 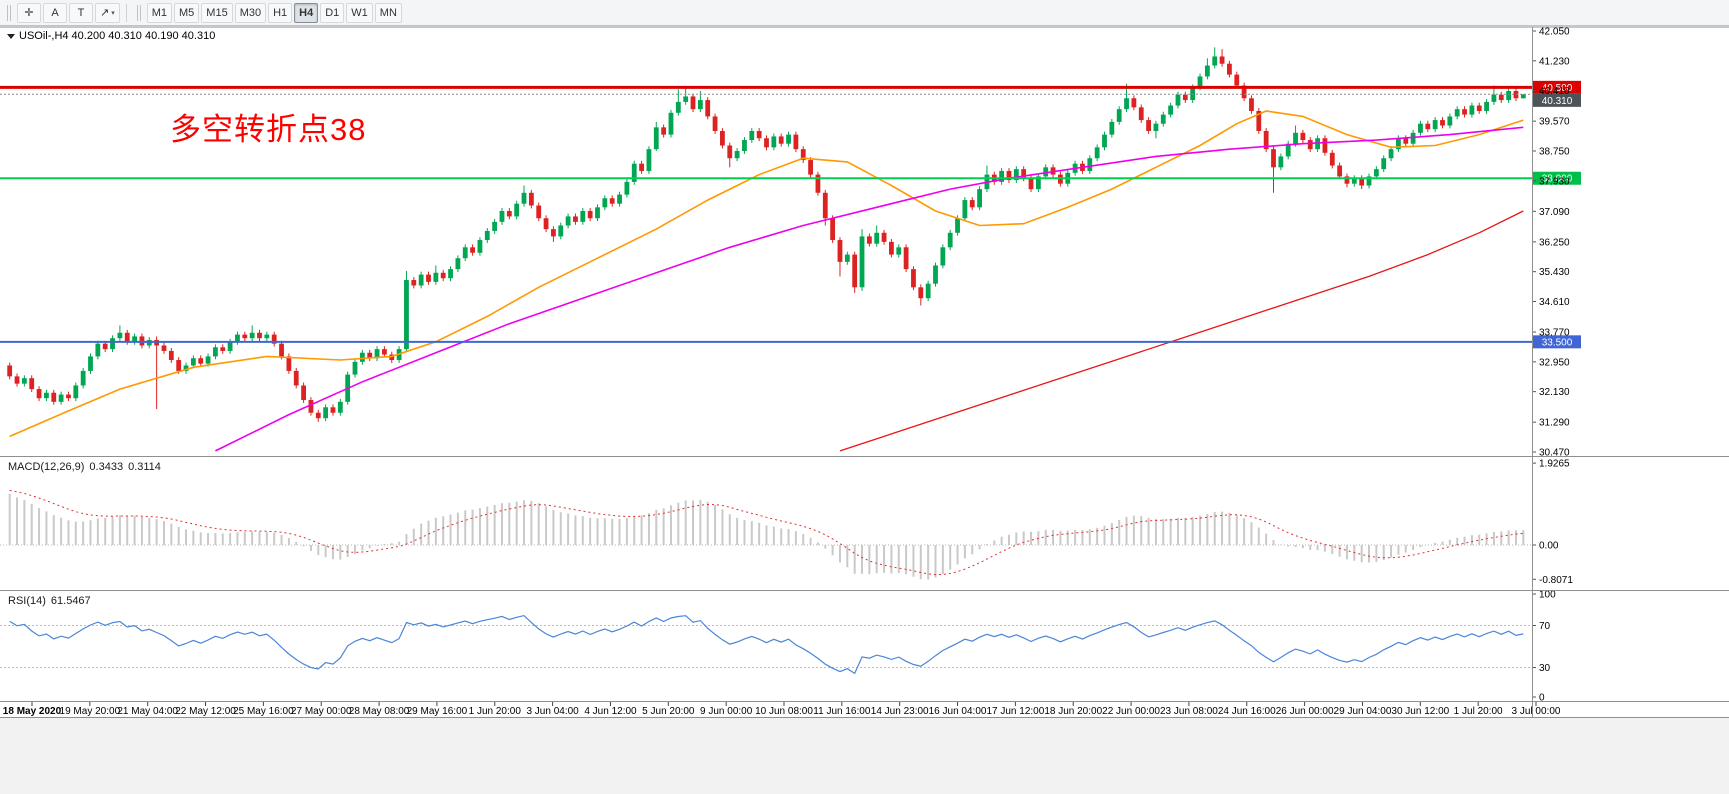 I want to click on price-badge-40.310, so click(x=1557, y=100).